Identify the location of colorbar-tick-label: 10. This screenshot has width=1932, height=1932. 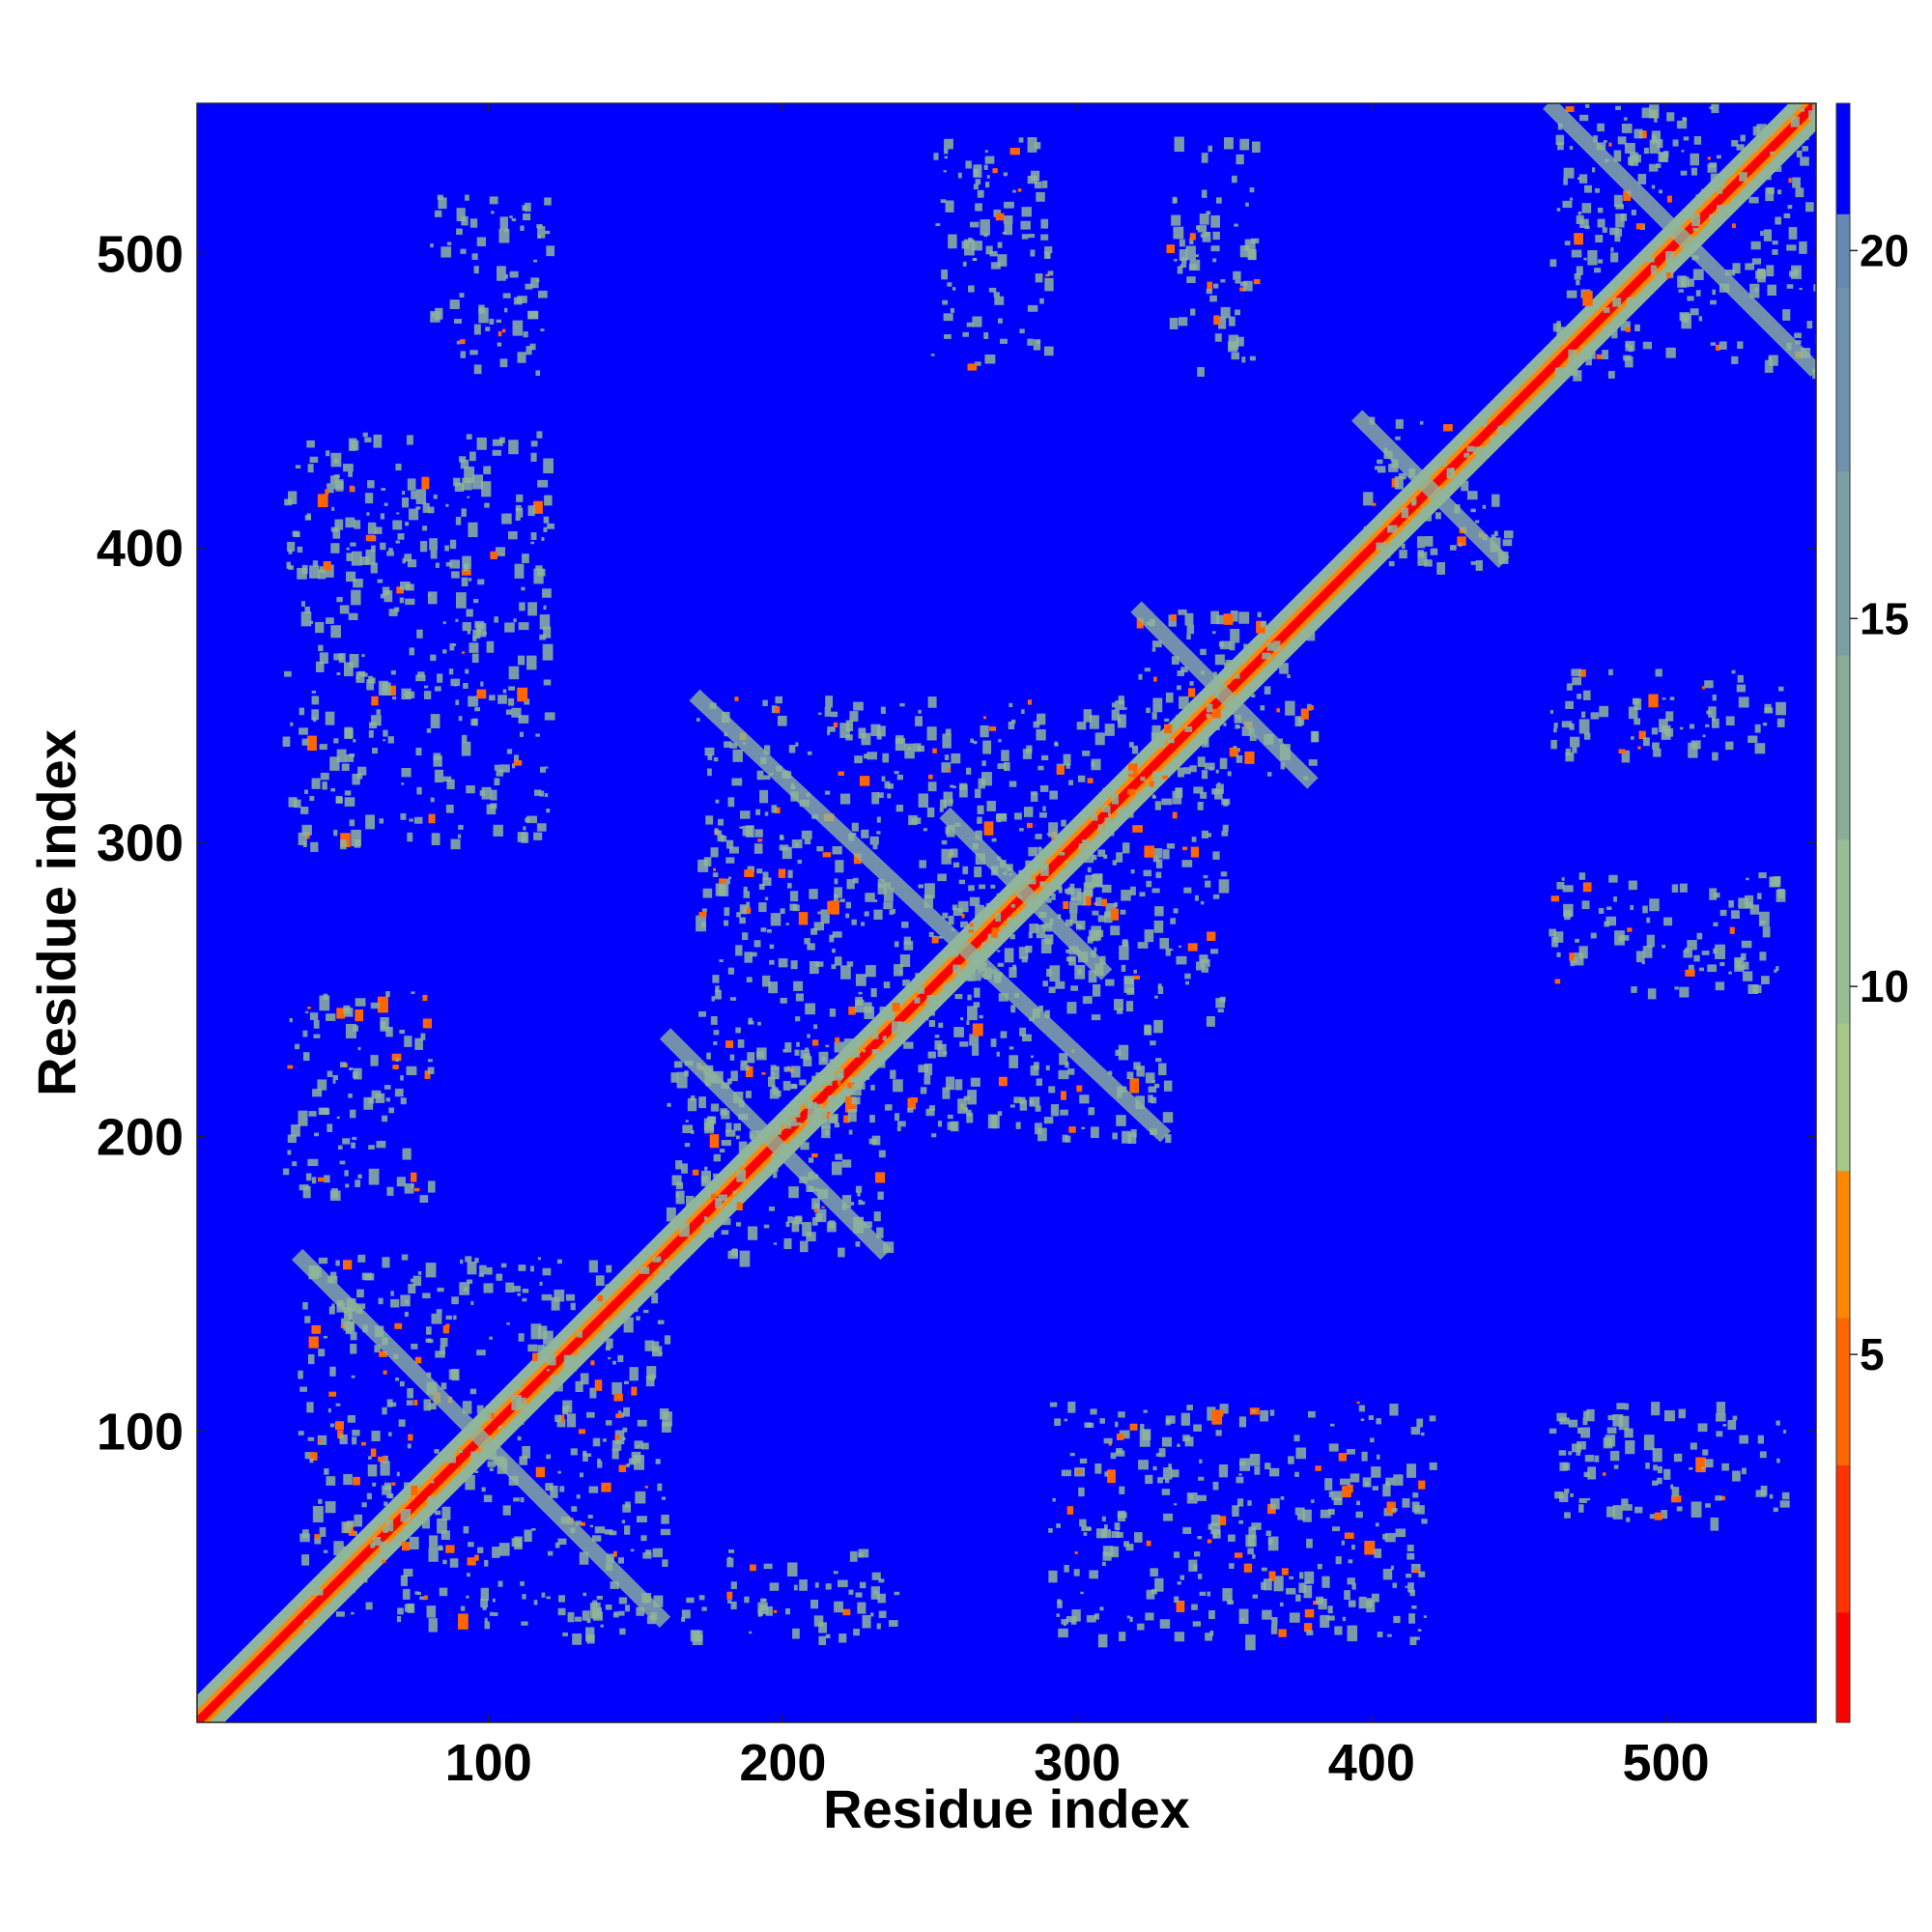
(1884, 986).